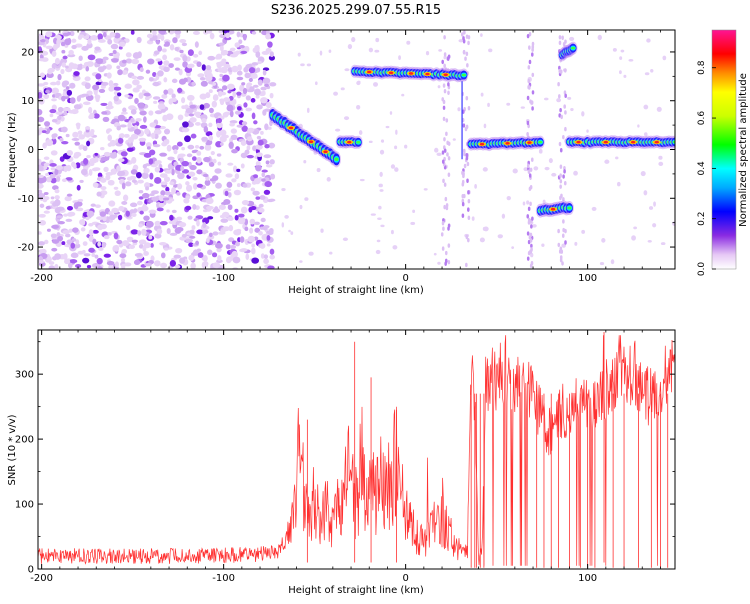  I want to click on snr-x-tick-label: 100, so click(587, 578).